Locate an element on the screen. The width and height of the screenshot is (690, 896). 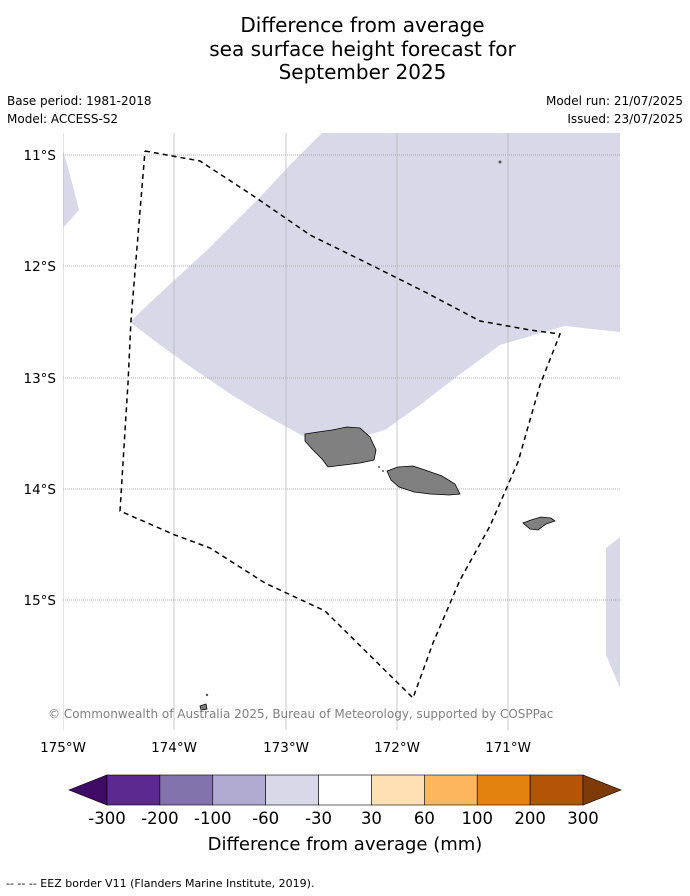
lon-tick-labels: 175°W 174°W 173°W 172°W 171°W is located at coordinates (285, 748).